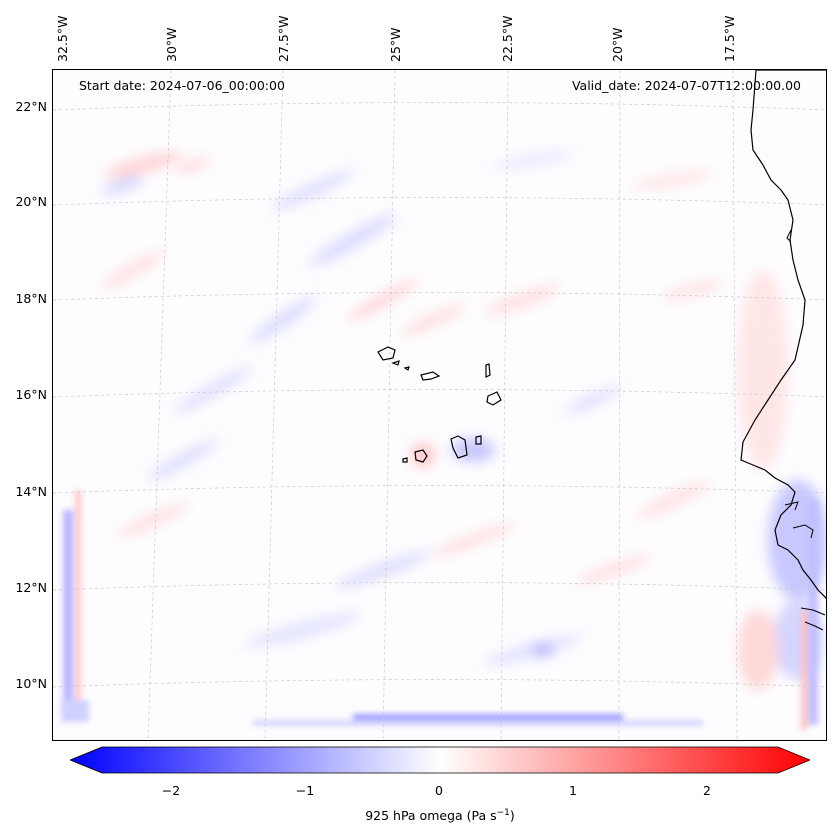  What do you see at coordinates (31, 106) in the screenshot?
I see `lat-label-22n: 22°N` at bounding box center [31, 106].